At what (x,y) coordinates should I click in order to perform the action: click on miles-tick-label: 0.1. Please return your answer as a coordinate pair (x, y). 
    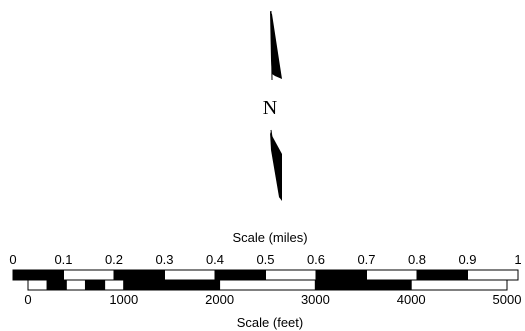
    Looking at the image, I should click on (63, 259).